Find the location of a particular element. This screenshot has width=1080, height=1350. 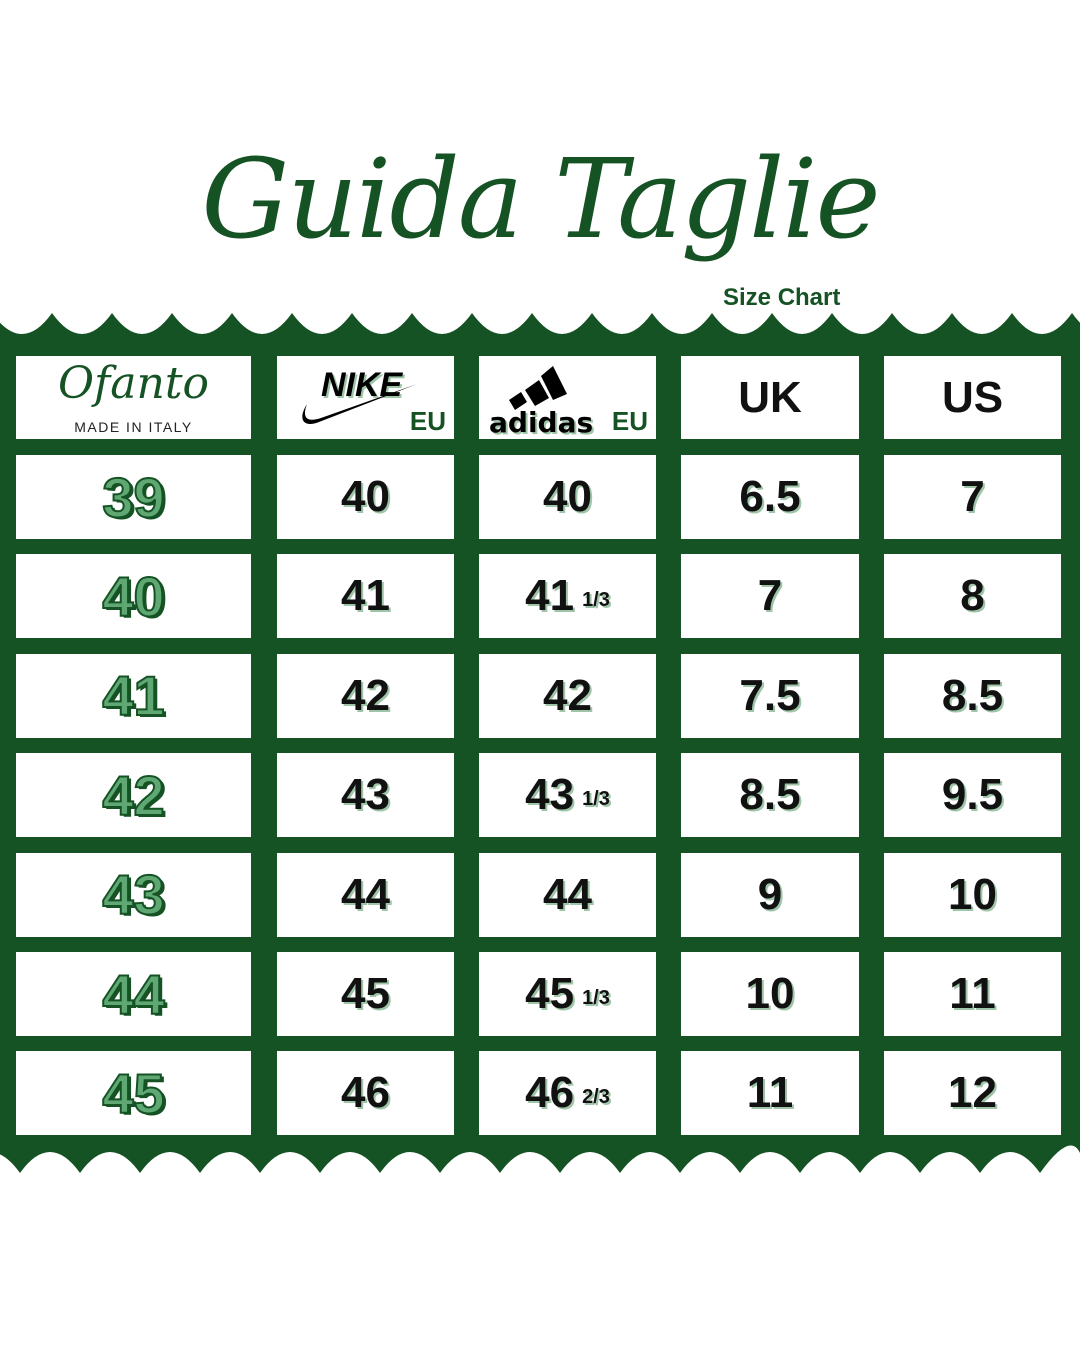

us-size: 8.5 is located at coordinates (972, 695).